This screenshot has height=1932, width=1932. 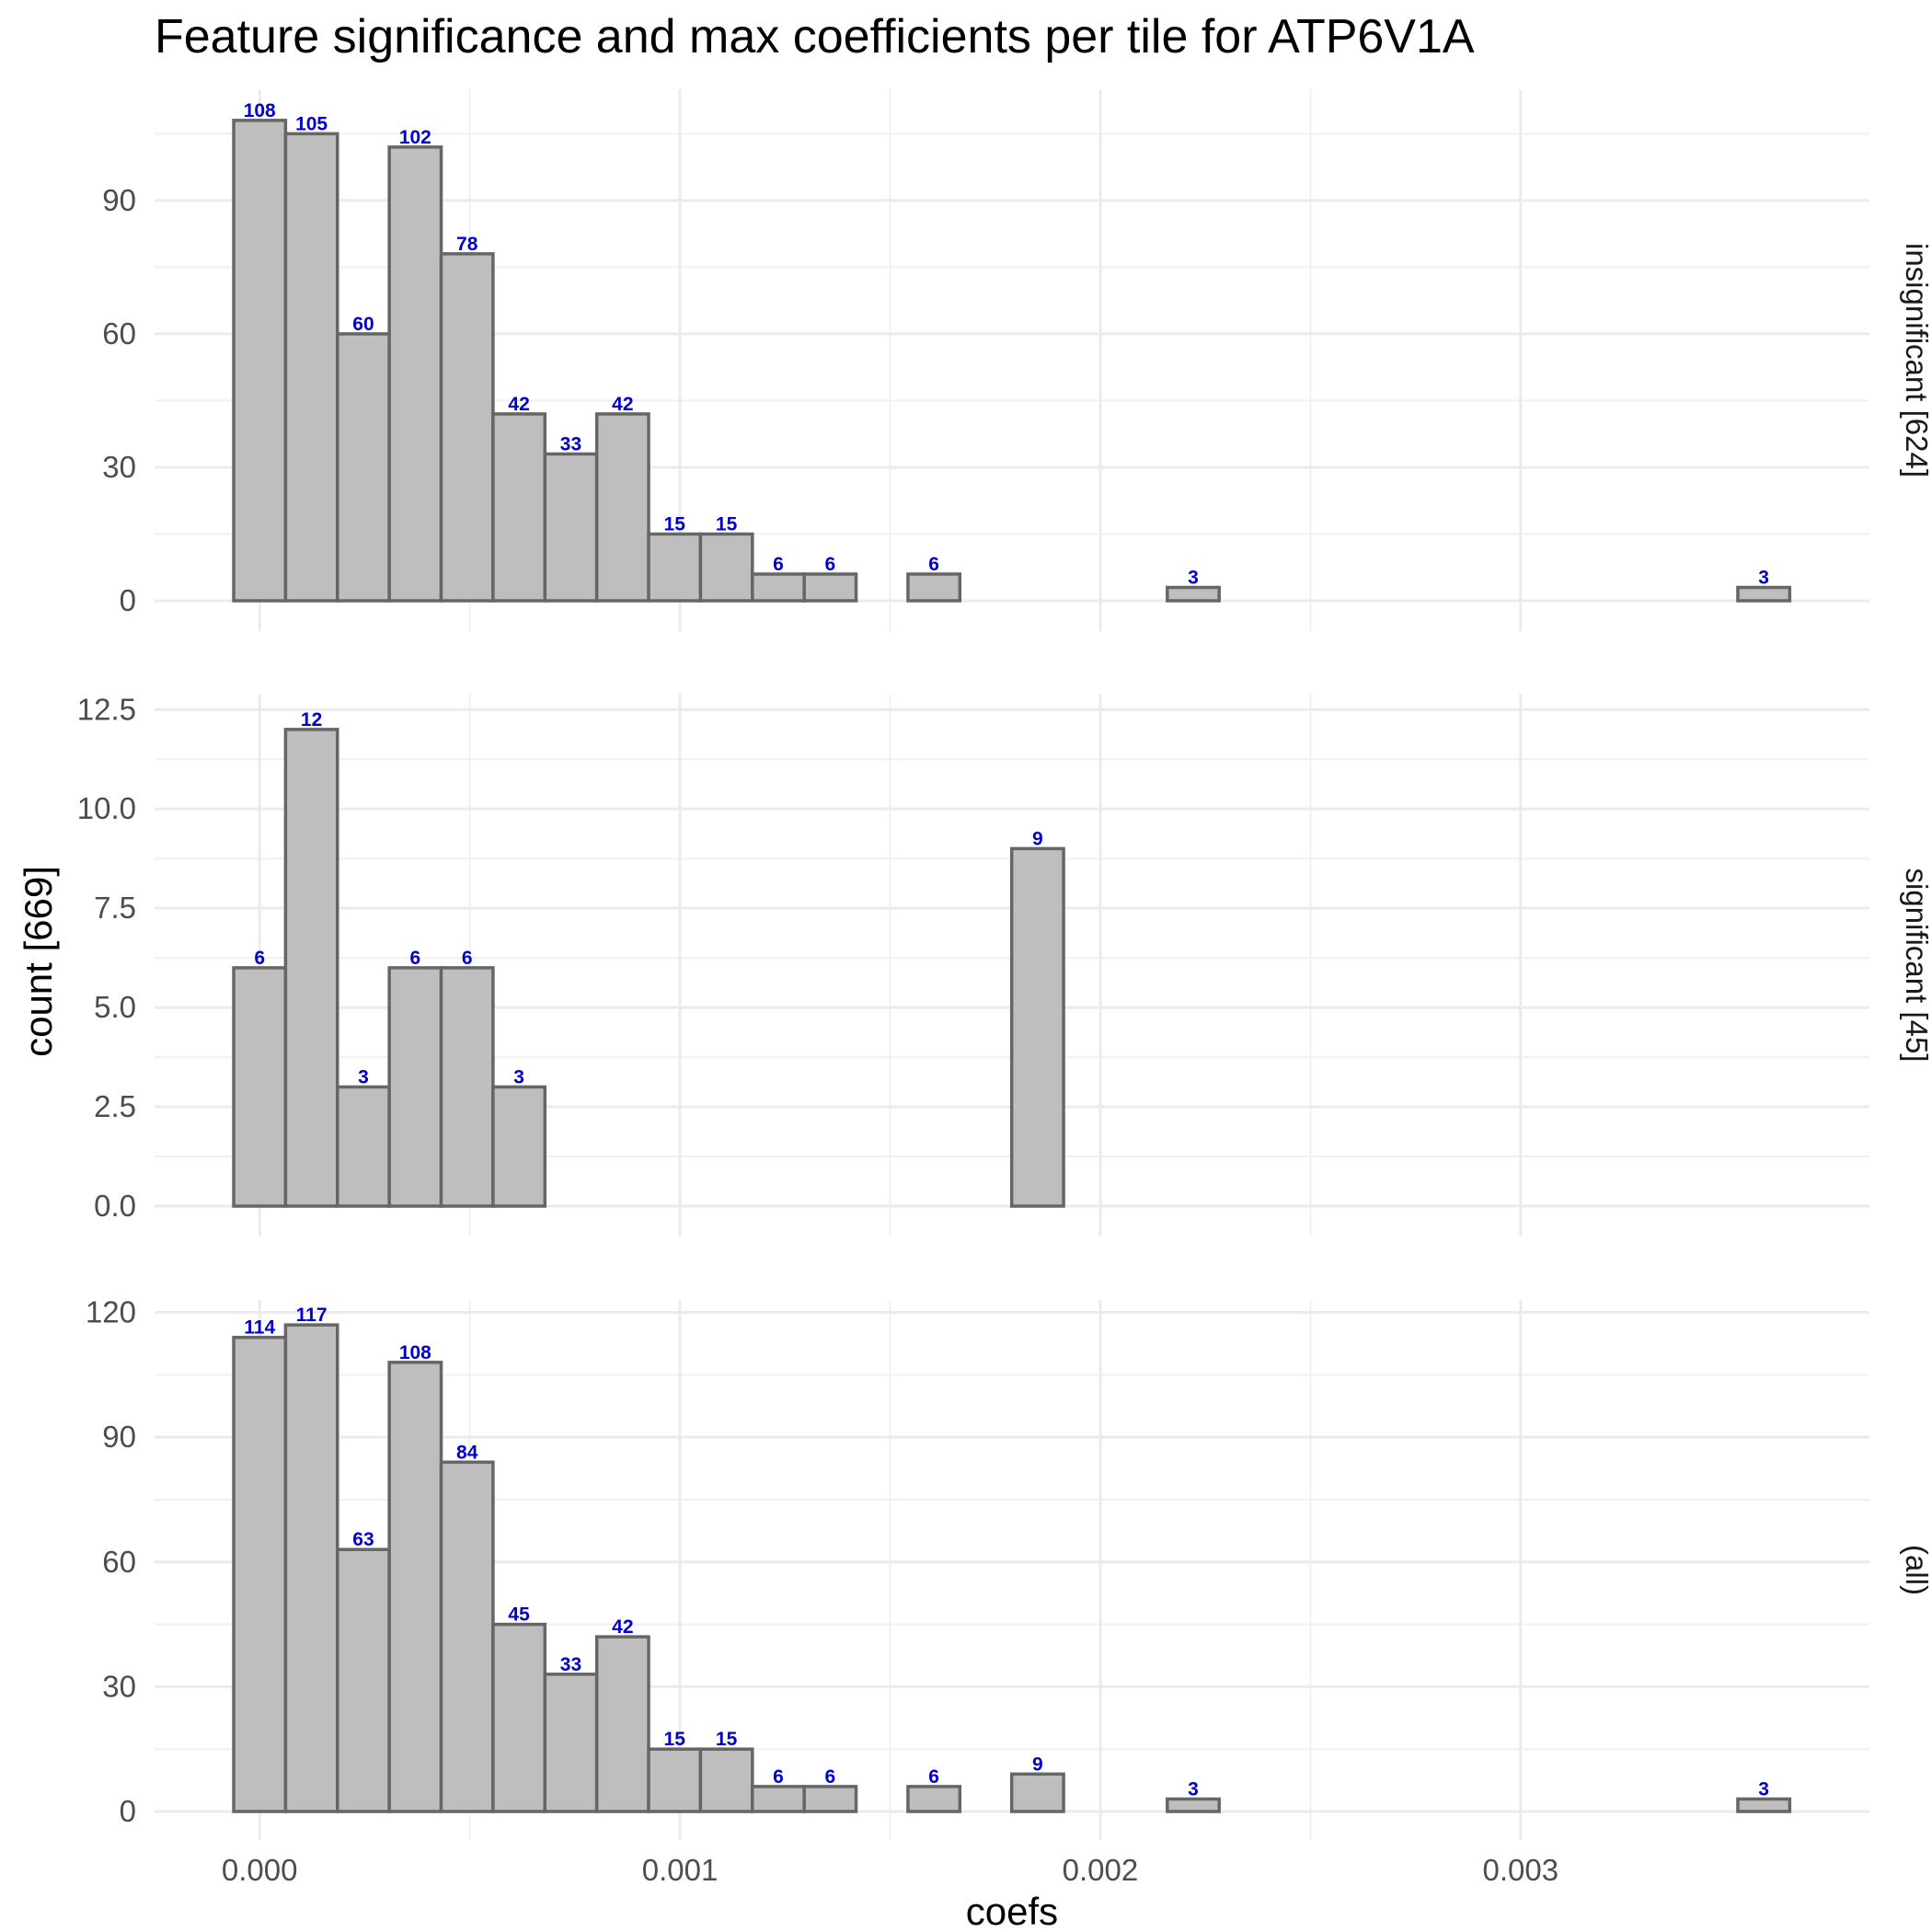 I want to click on y-tick-label: 12.5, so click(x=106, y=709).